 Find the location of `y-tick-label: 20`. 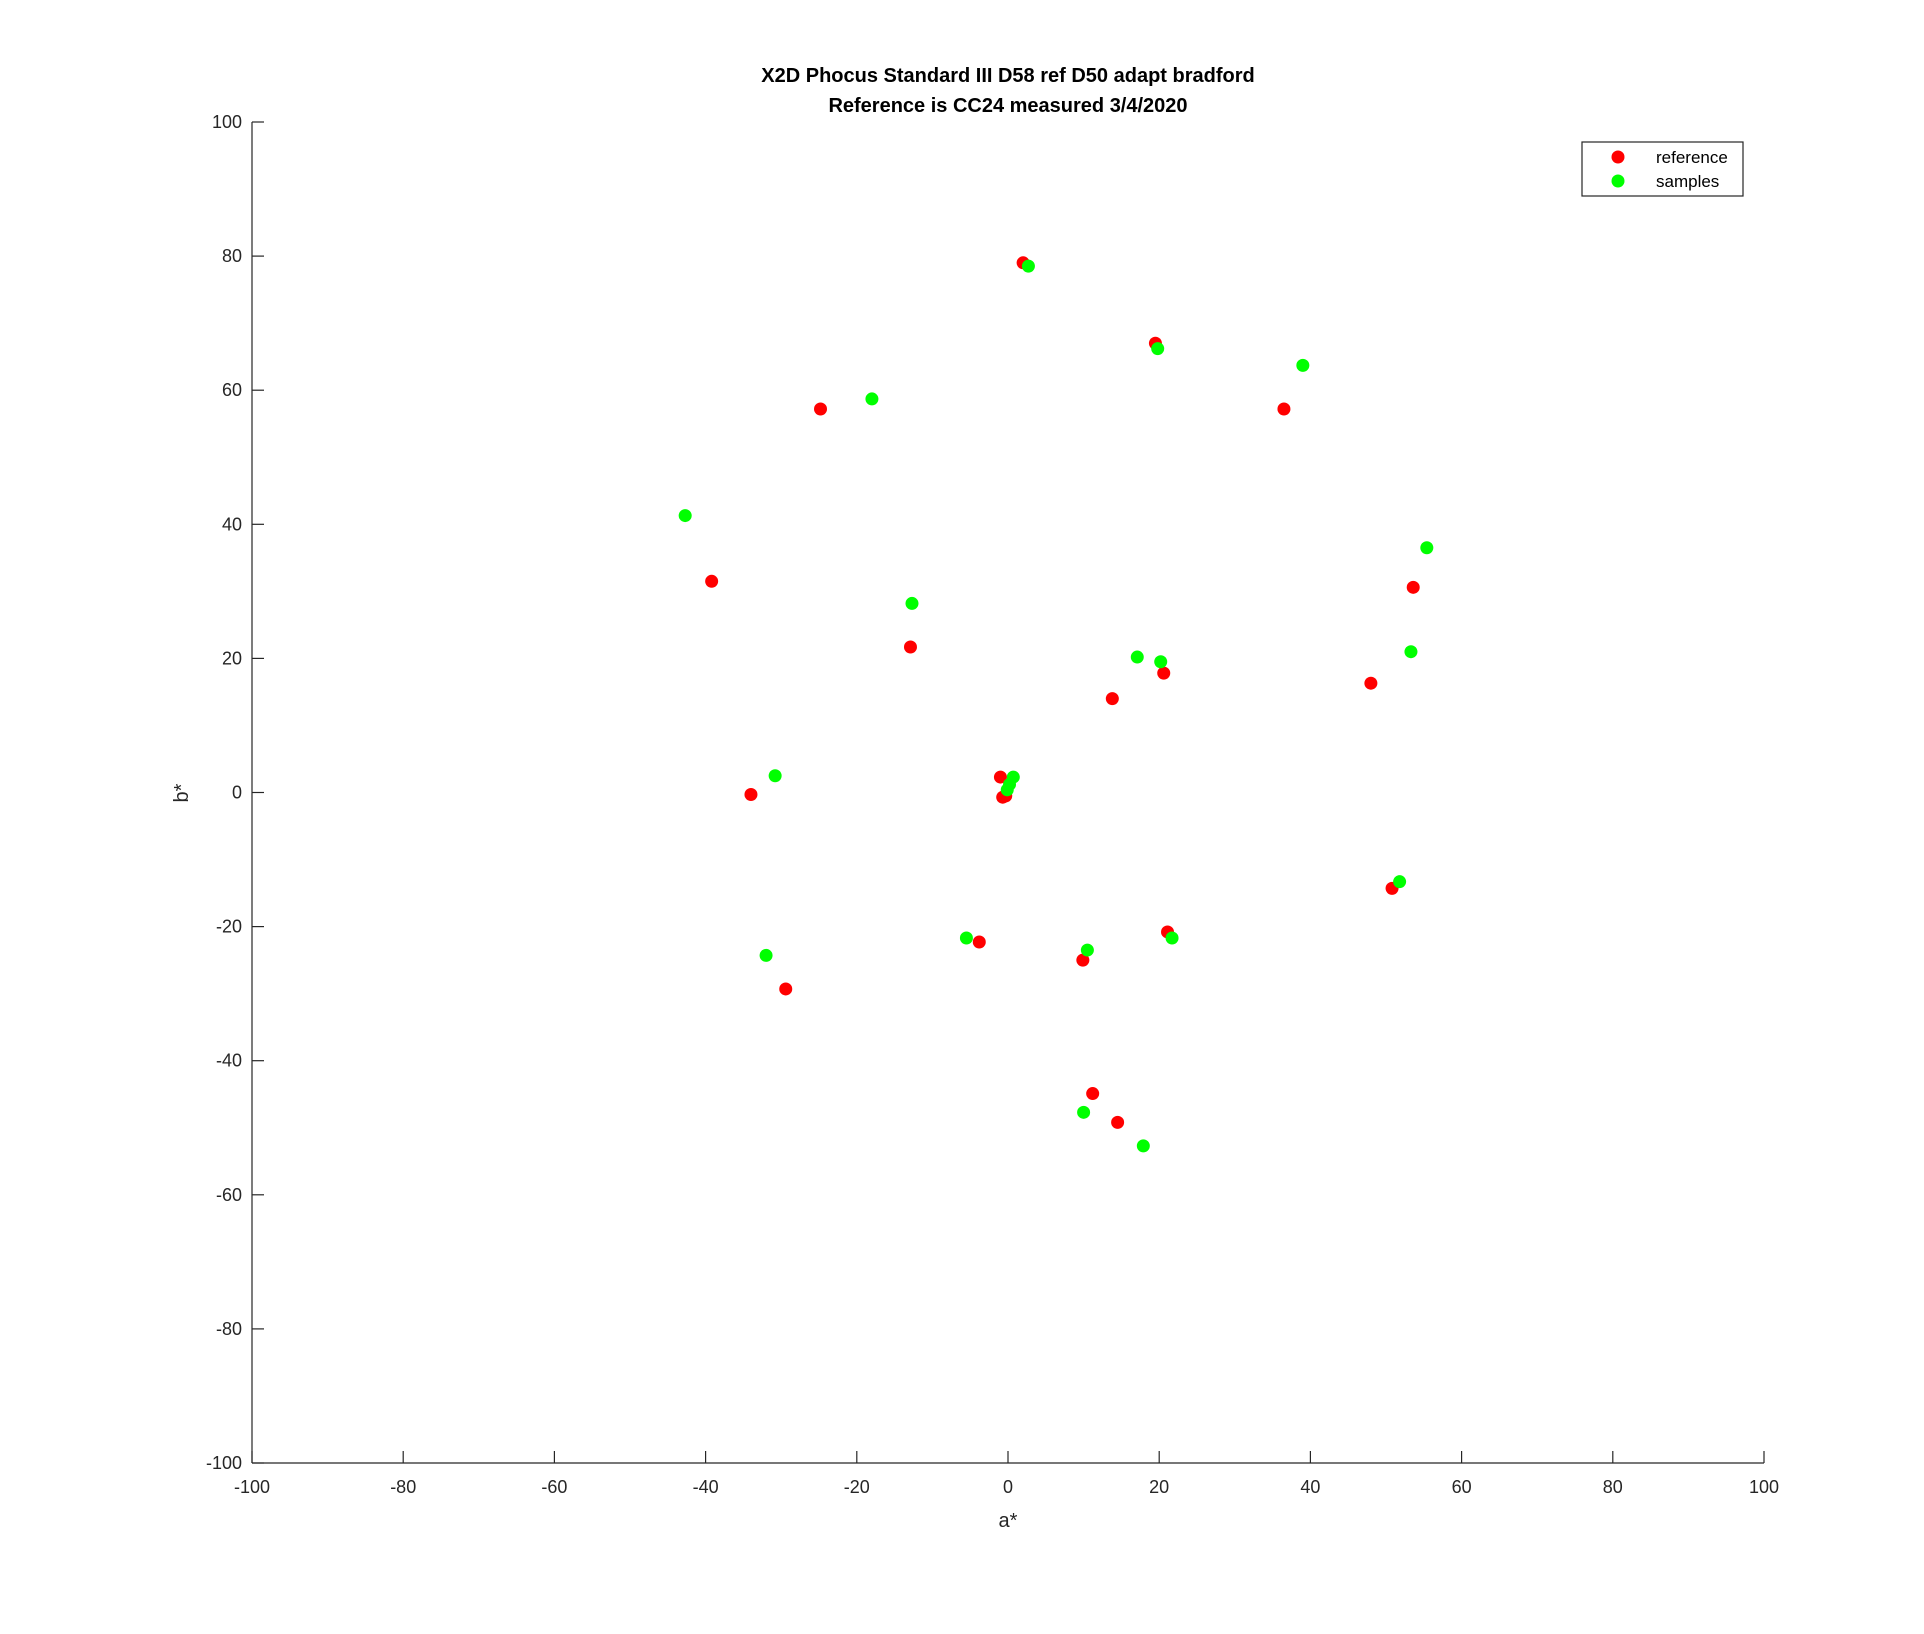

y-tick-label: 20 is located at coordinates (232, 658).